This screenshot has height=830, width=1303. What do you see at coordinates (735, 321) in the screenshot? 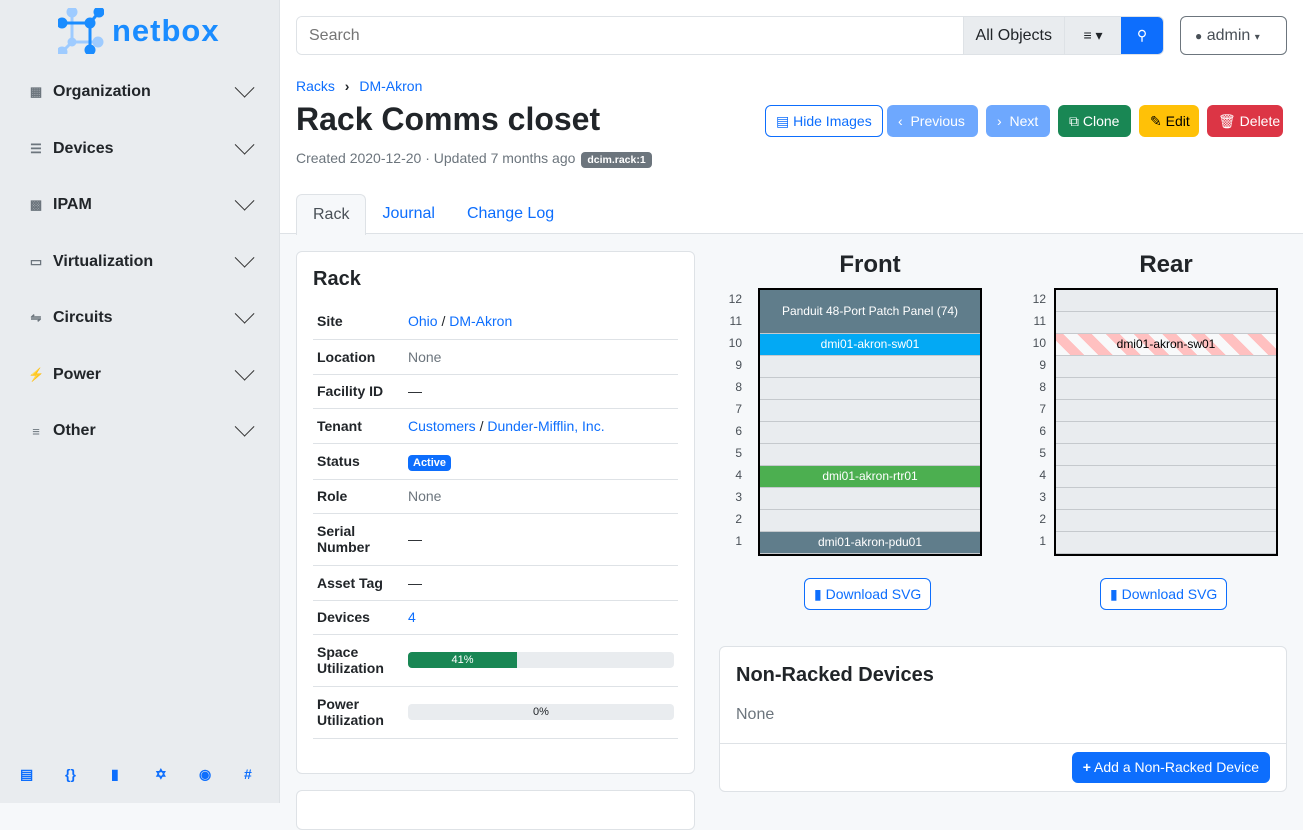
I see `rack-unit-number: 11` at bounding box center [735, 321].